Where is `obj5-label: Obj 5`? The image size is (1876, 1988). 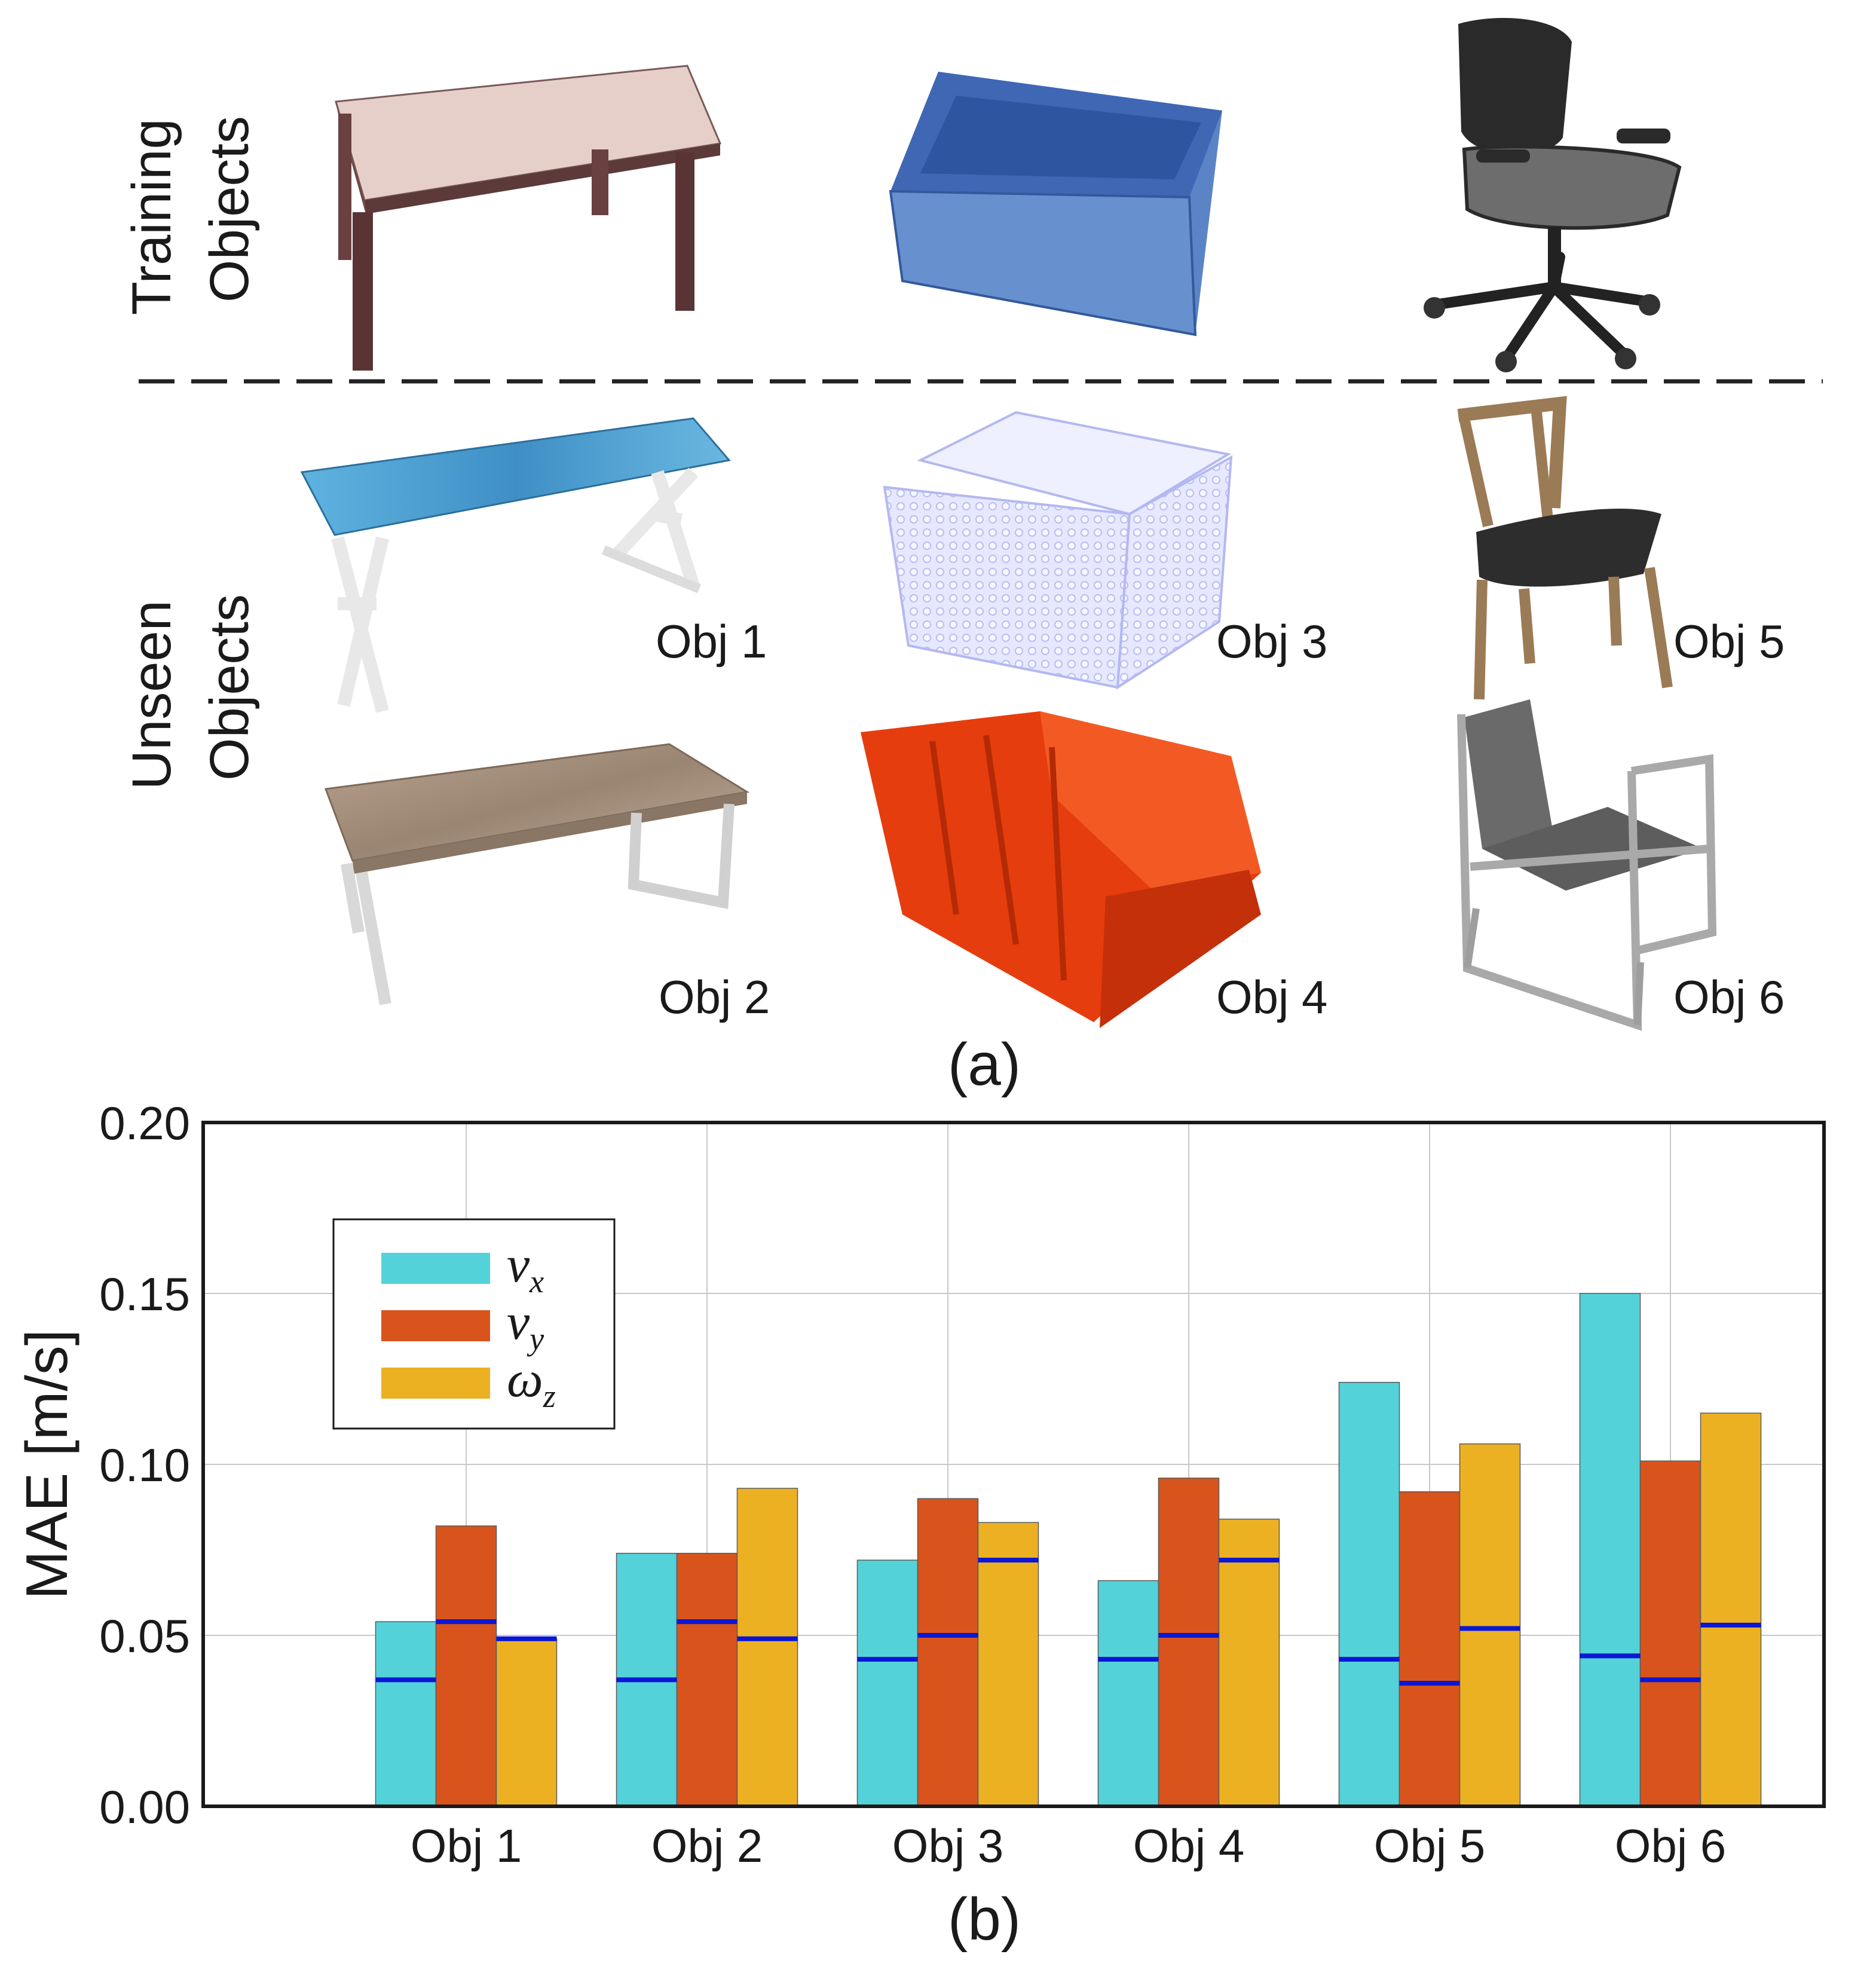 obj5-label: Obj 5 is located at coordinates (1729, 641).